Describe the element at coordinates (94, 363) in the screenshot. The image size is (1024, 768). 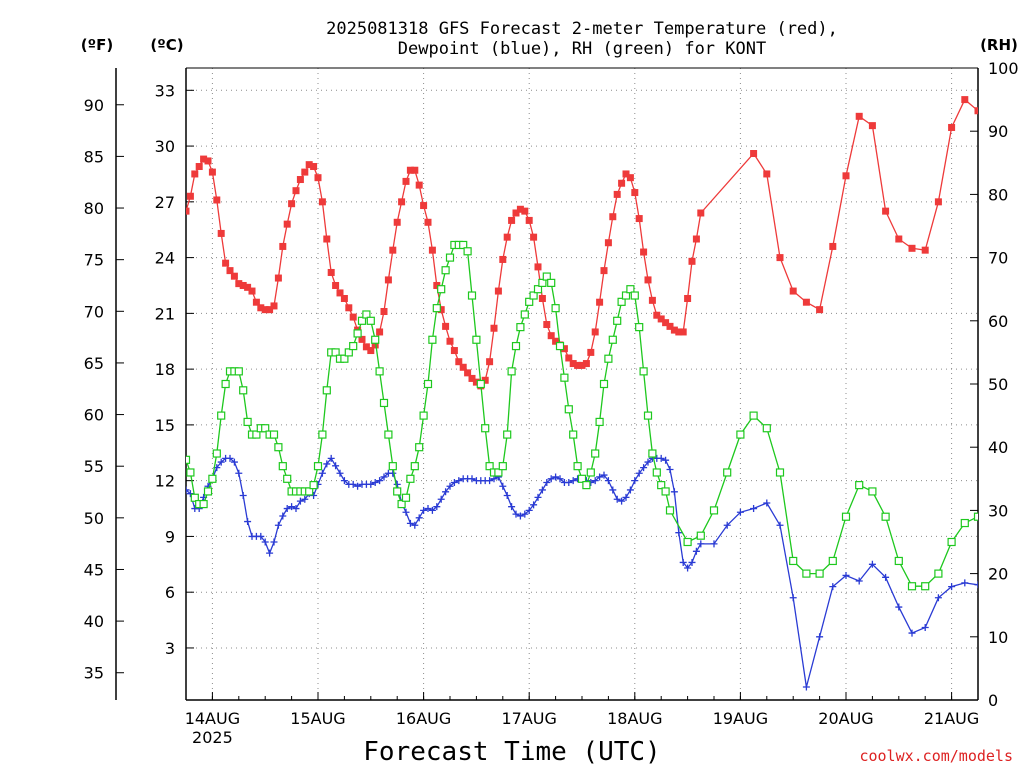
I see `fahrenheit-tick-label: 65` at that location.